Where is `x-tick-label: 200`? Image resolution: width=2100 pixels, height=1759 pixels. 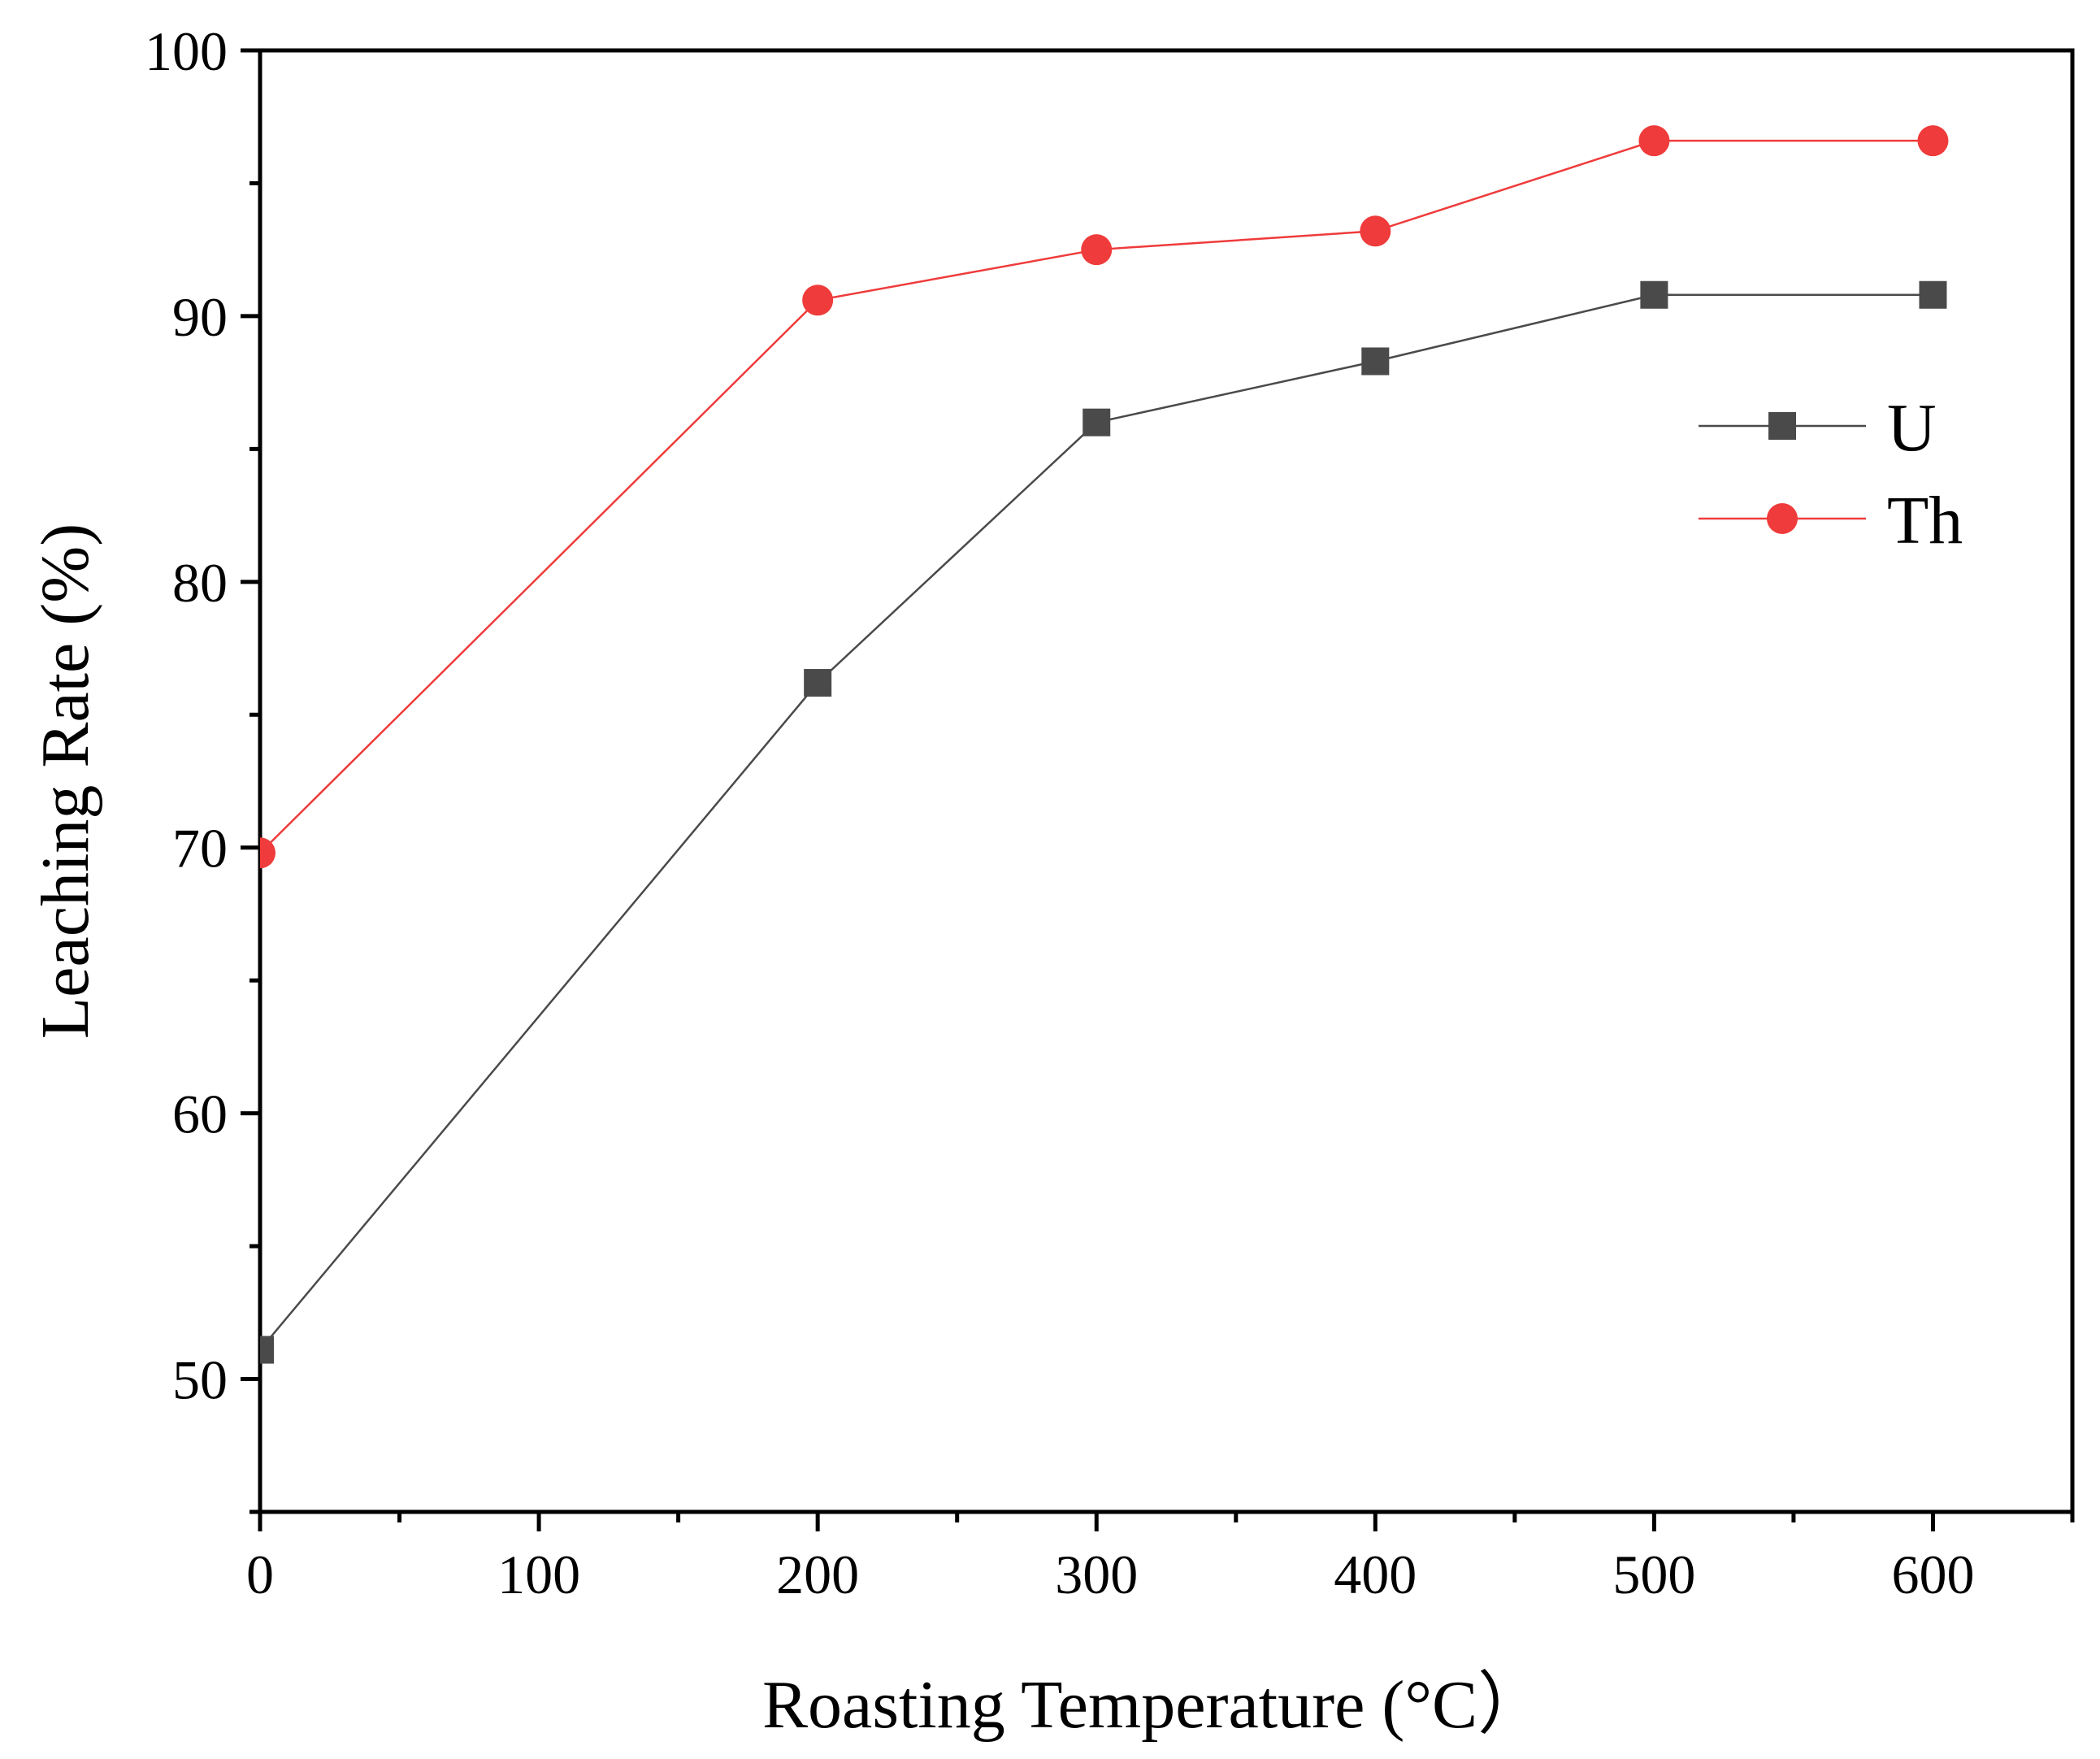 x-tick-label: 200 is located at coordinates (817, 1574).